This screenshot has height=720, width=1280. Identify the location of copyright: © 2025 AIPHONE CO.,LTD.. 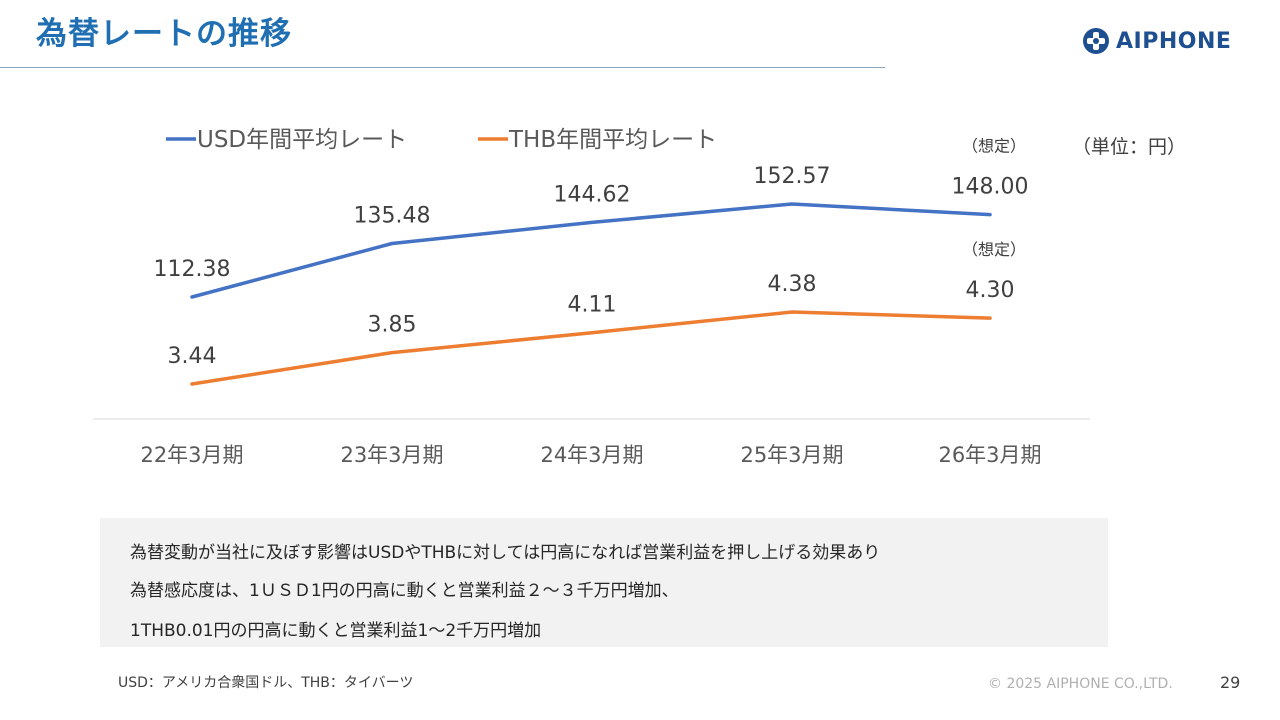
(1080, 684).